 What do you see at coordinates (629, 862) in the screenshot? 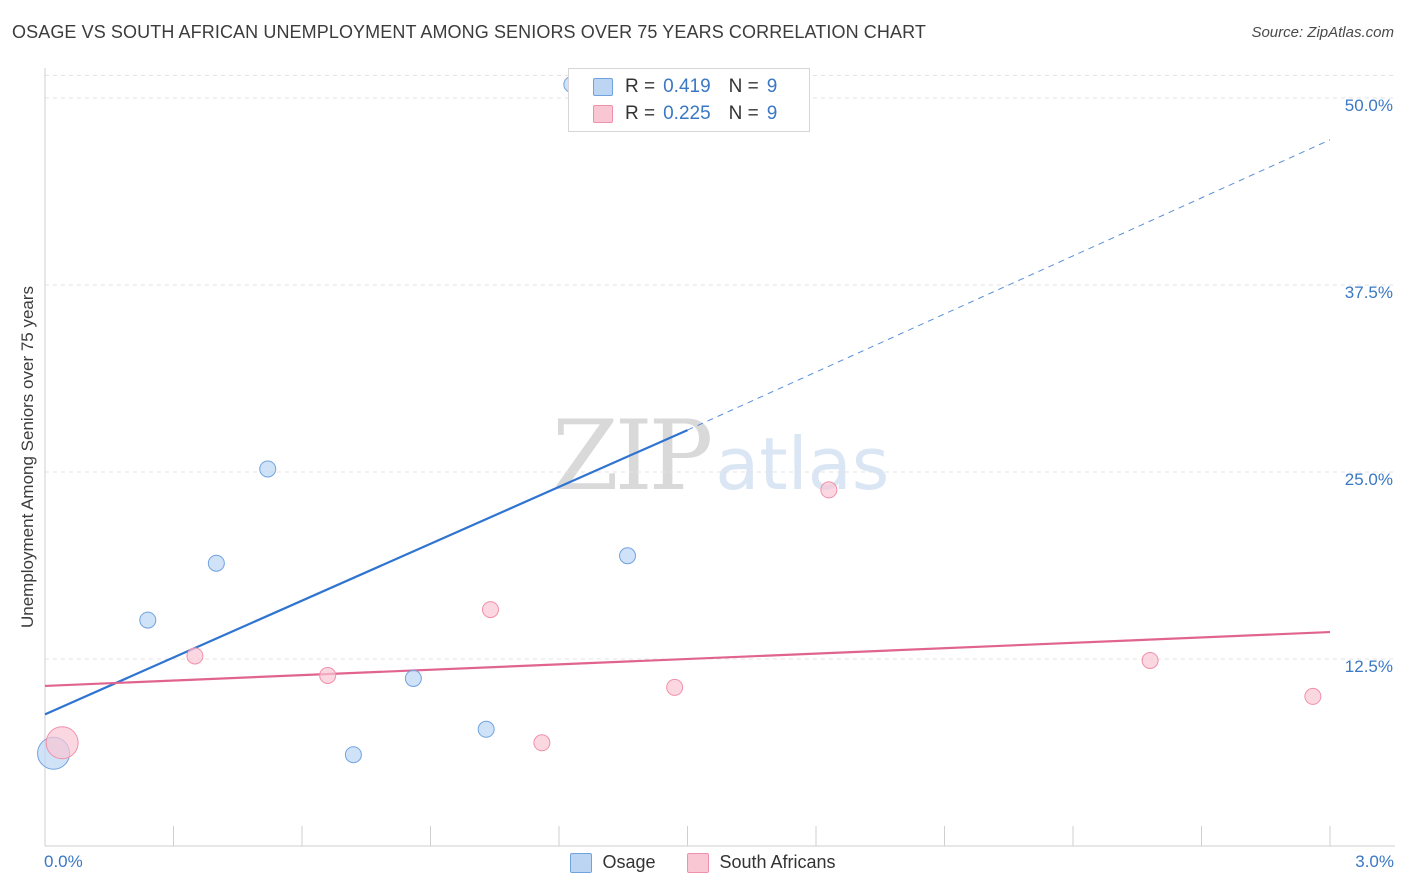
I see `osage-legend-label: Osage` at bounding box center [629, 862].